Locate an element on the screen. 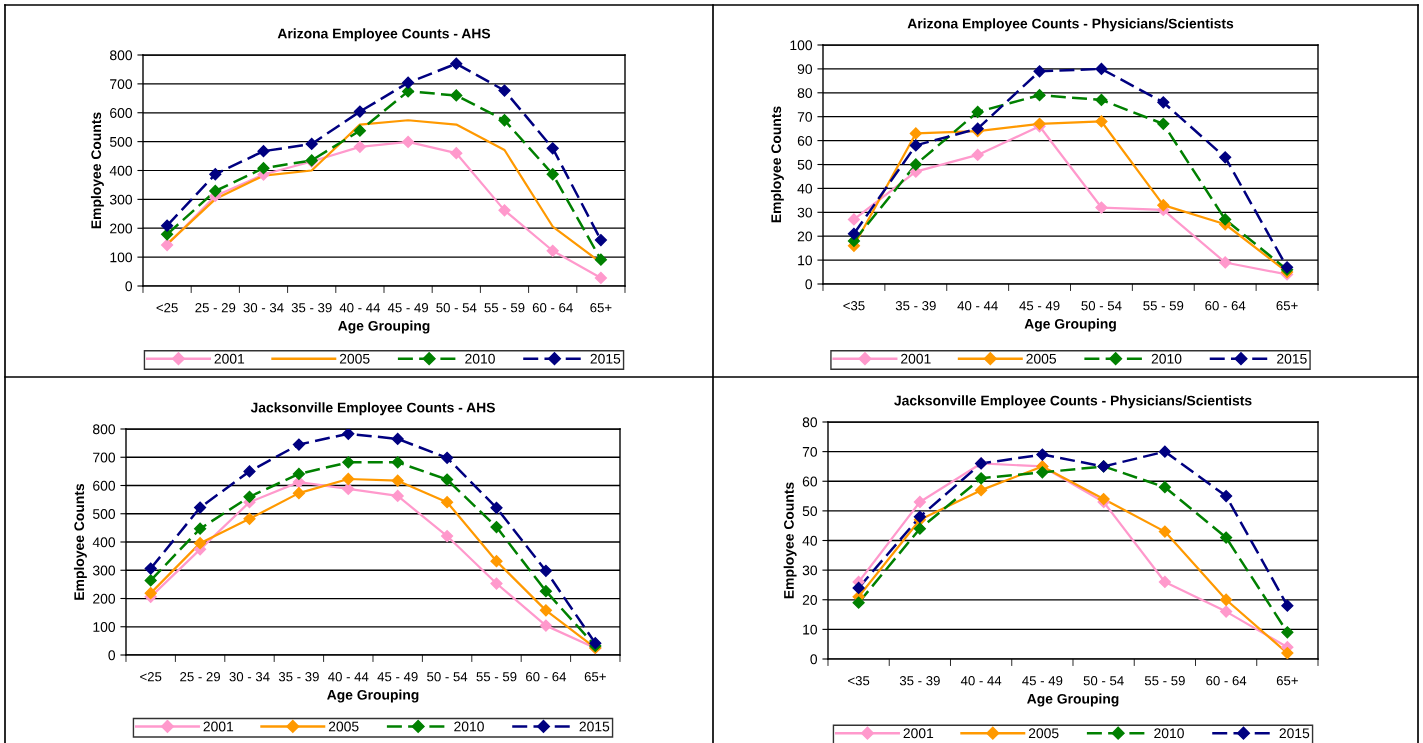  chart-title: Jacksonville Employee Counts - AHS is located at coordinates (372, 409).